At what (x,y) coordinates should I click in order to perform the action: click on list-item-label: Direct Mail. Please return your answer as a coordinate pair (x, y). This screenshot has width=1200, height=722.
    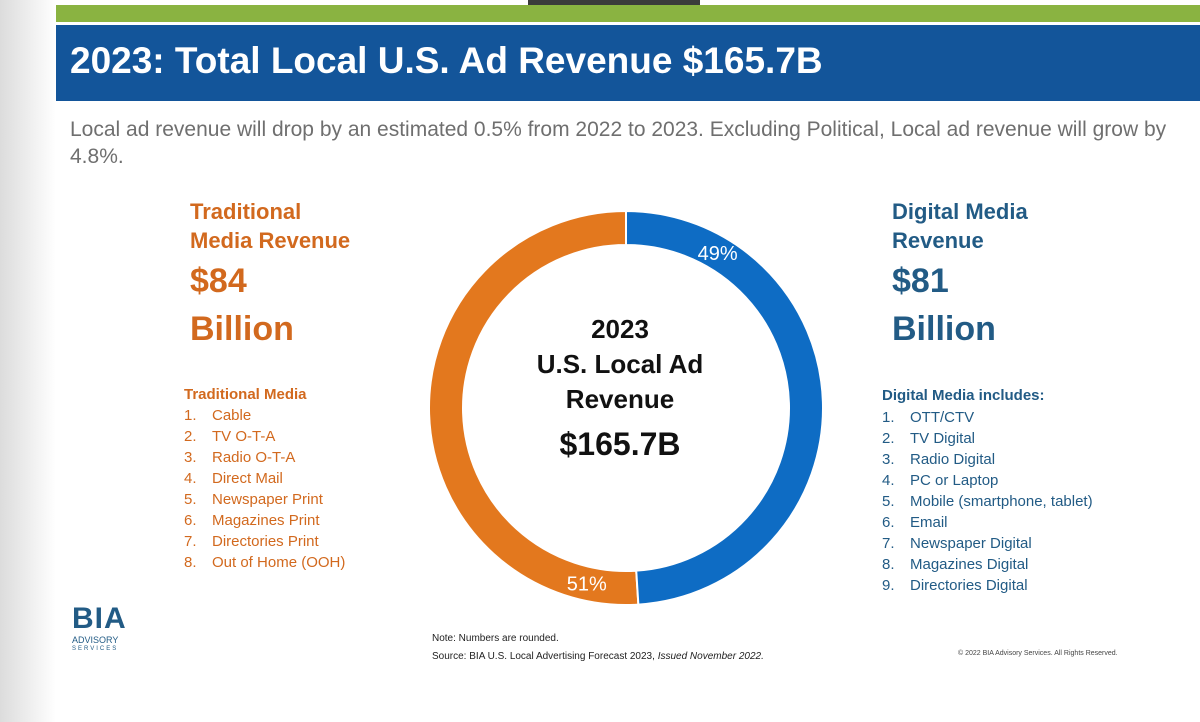
    Looking at the image, I should click on (247, 478).